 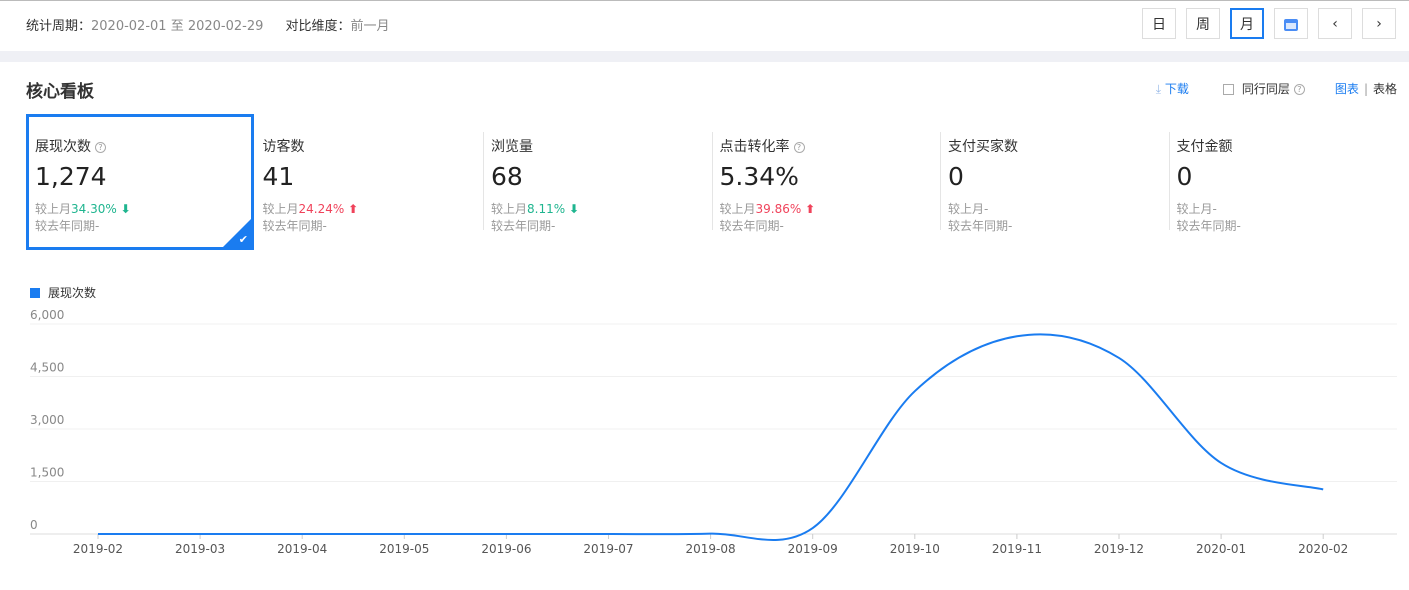 What do you see at coordinates (140, 182) in the screenshot?
I see `kpi-card: 展现次数? 1,274 较上月34.30% ⬇ 较去年同期- ✔` at bounding box center [140, 182].